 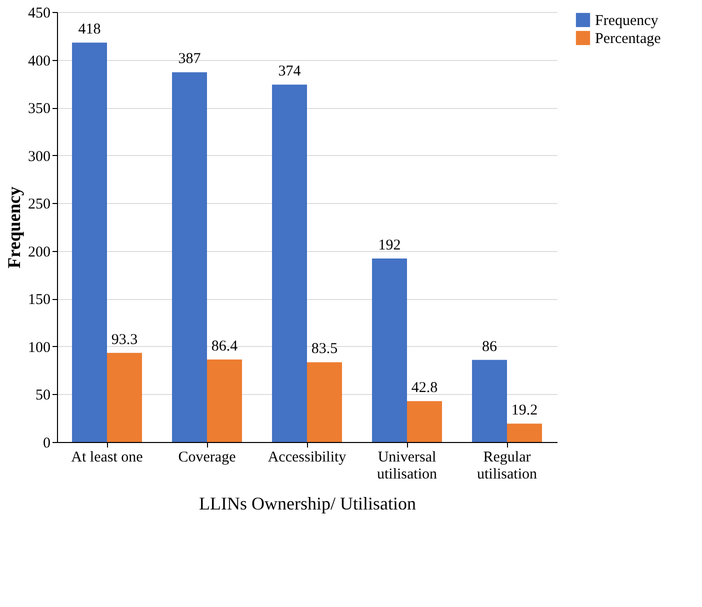 What do you see at coordinates (324, 349) in the screenshot?
I see `data-label: 83.5` at bounding box center [324, 349].